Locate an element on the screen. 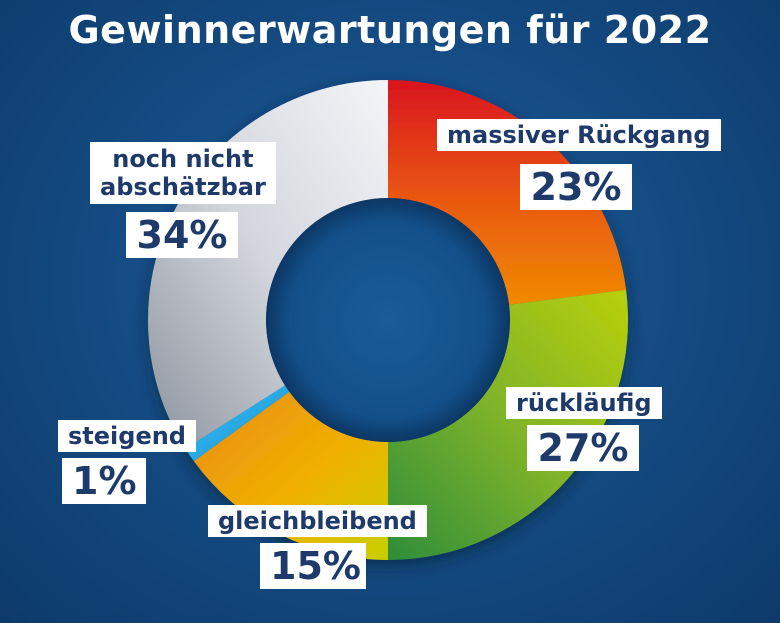 The width and height of the screenshot is (780, 623). label-noch-nicht-abschaetzbar: noch nicht abschätzbar is located at coordinates (183, 173).